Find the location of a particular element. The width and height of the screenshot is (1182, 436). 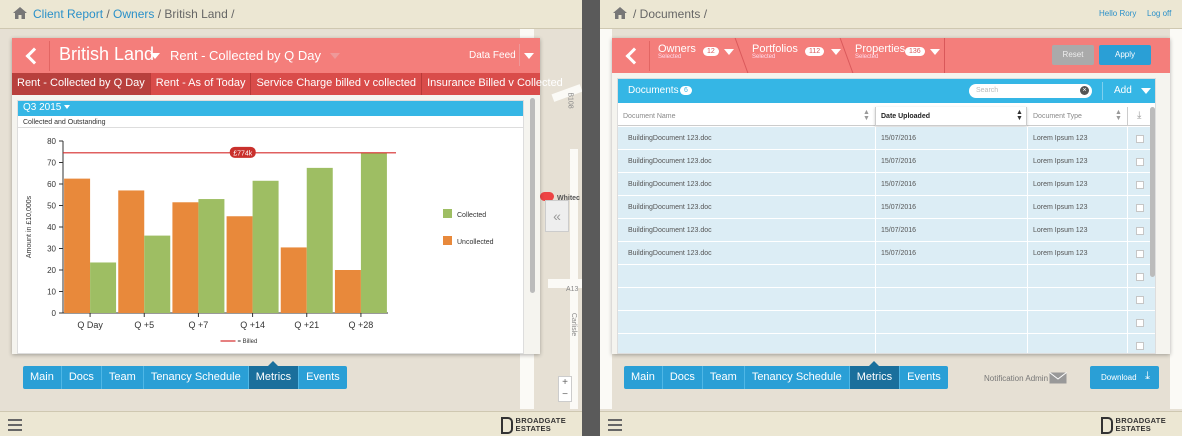

clear-search-icon: × is located at coordinates (1084, 90).